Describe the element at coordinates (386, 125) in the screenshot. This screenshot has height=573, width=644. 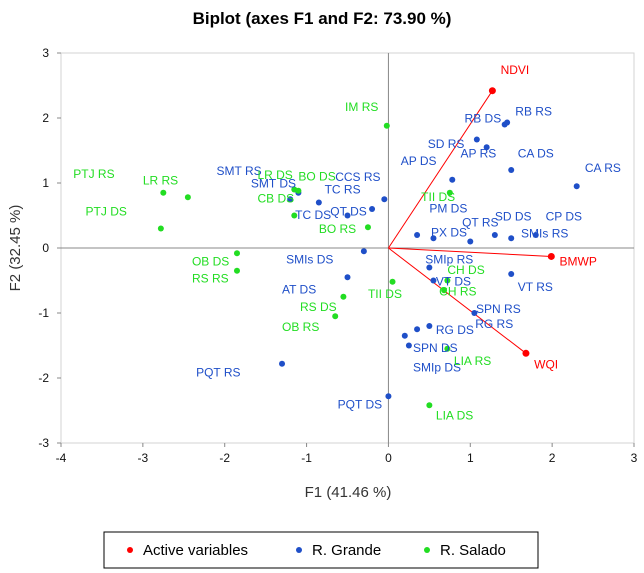
I see `point-salado-im-rs` at that location.